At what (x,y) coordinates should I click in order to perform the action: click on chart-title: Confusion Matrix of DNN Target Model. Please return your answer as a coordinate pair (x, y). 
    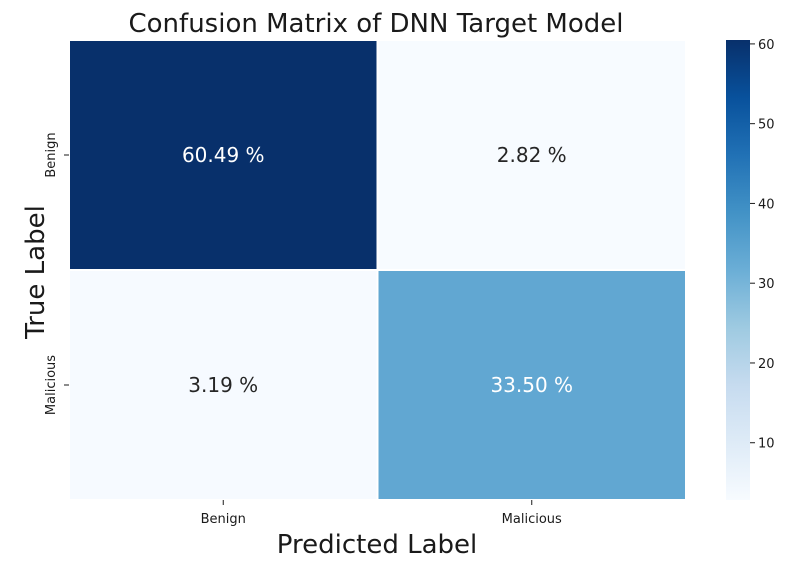
    Looking at the image, I should click on (376, 24).